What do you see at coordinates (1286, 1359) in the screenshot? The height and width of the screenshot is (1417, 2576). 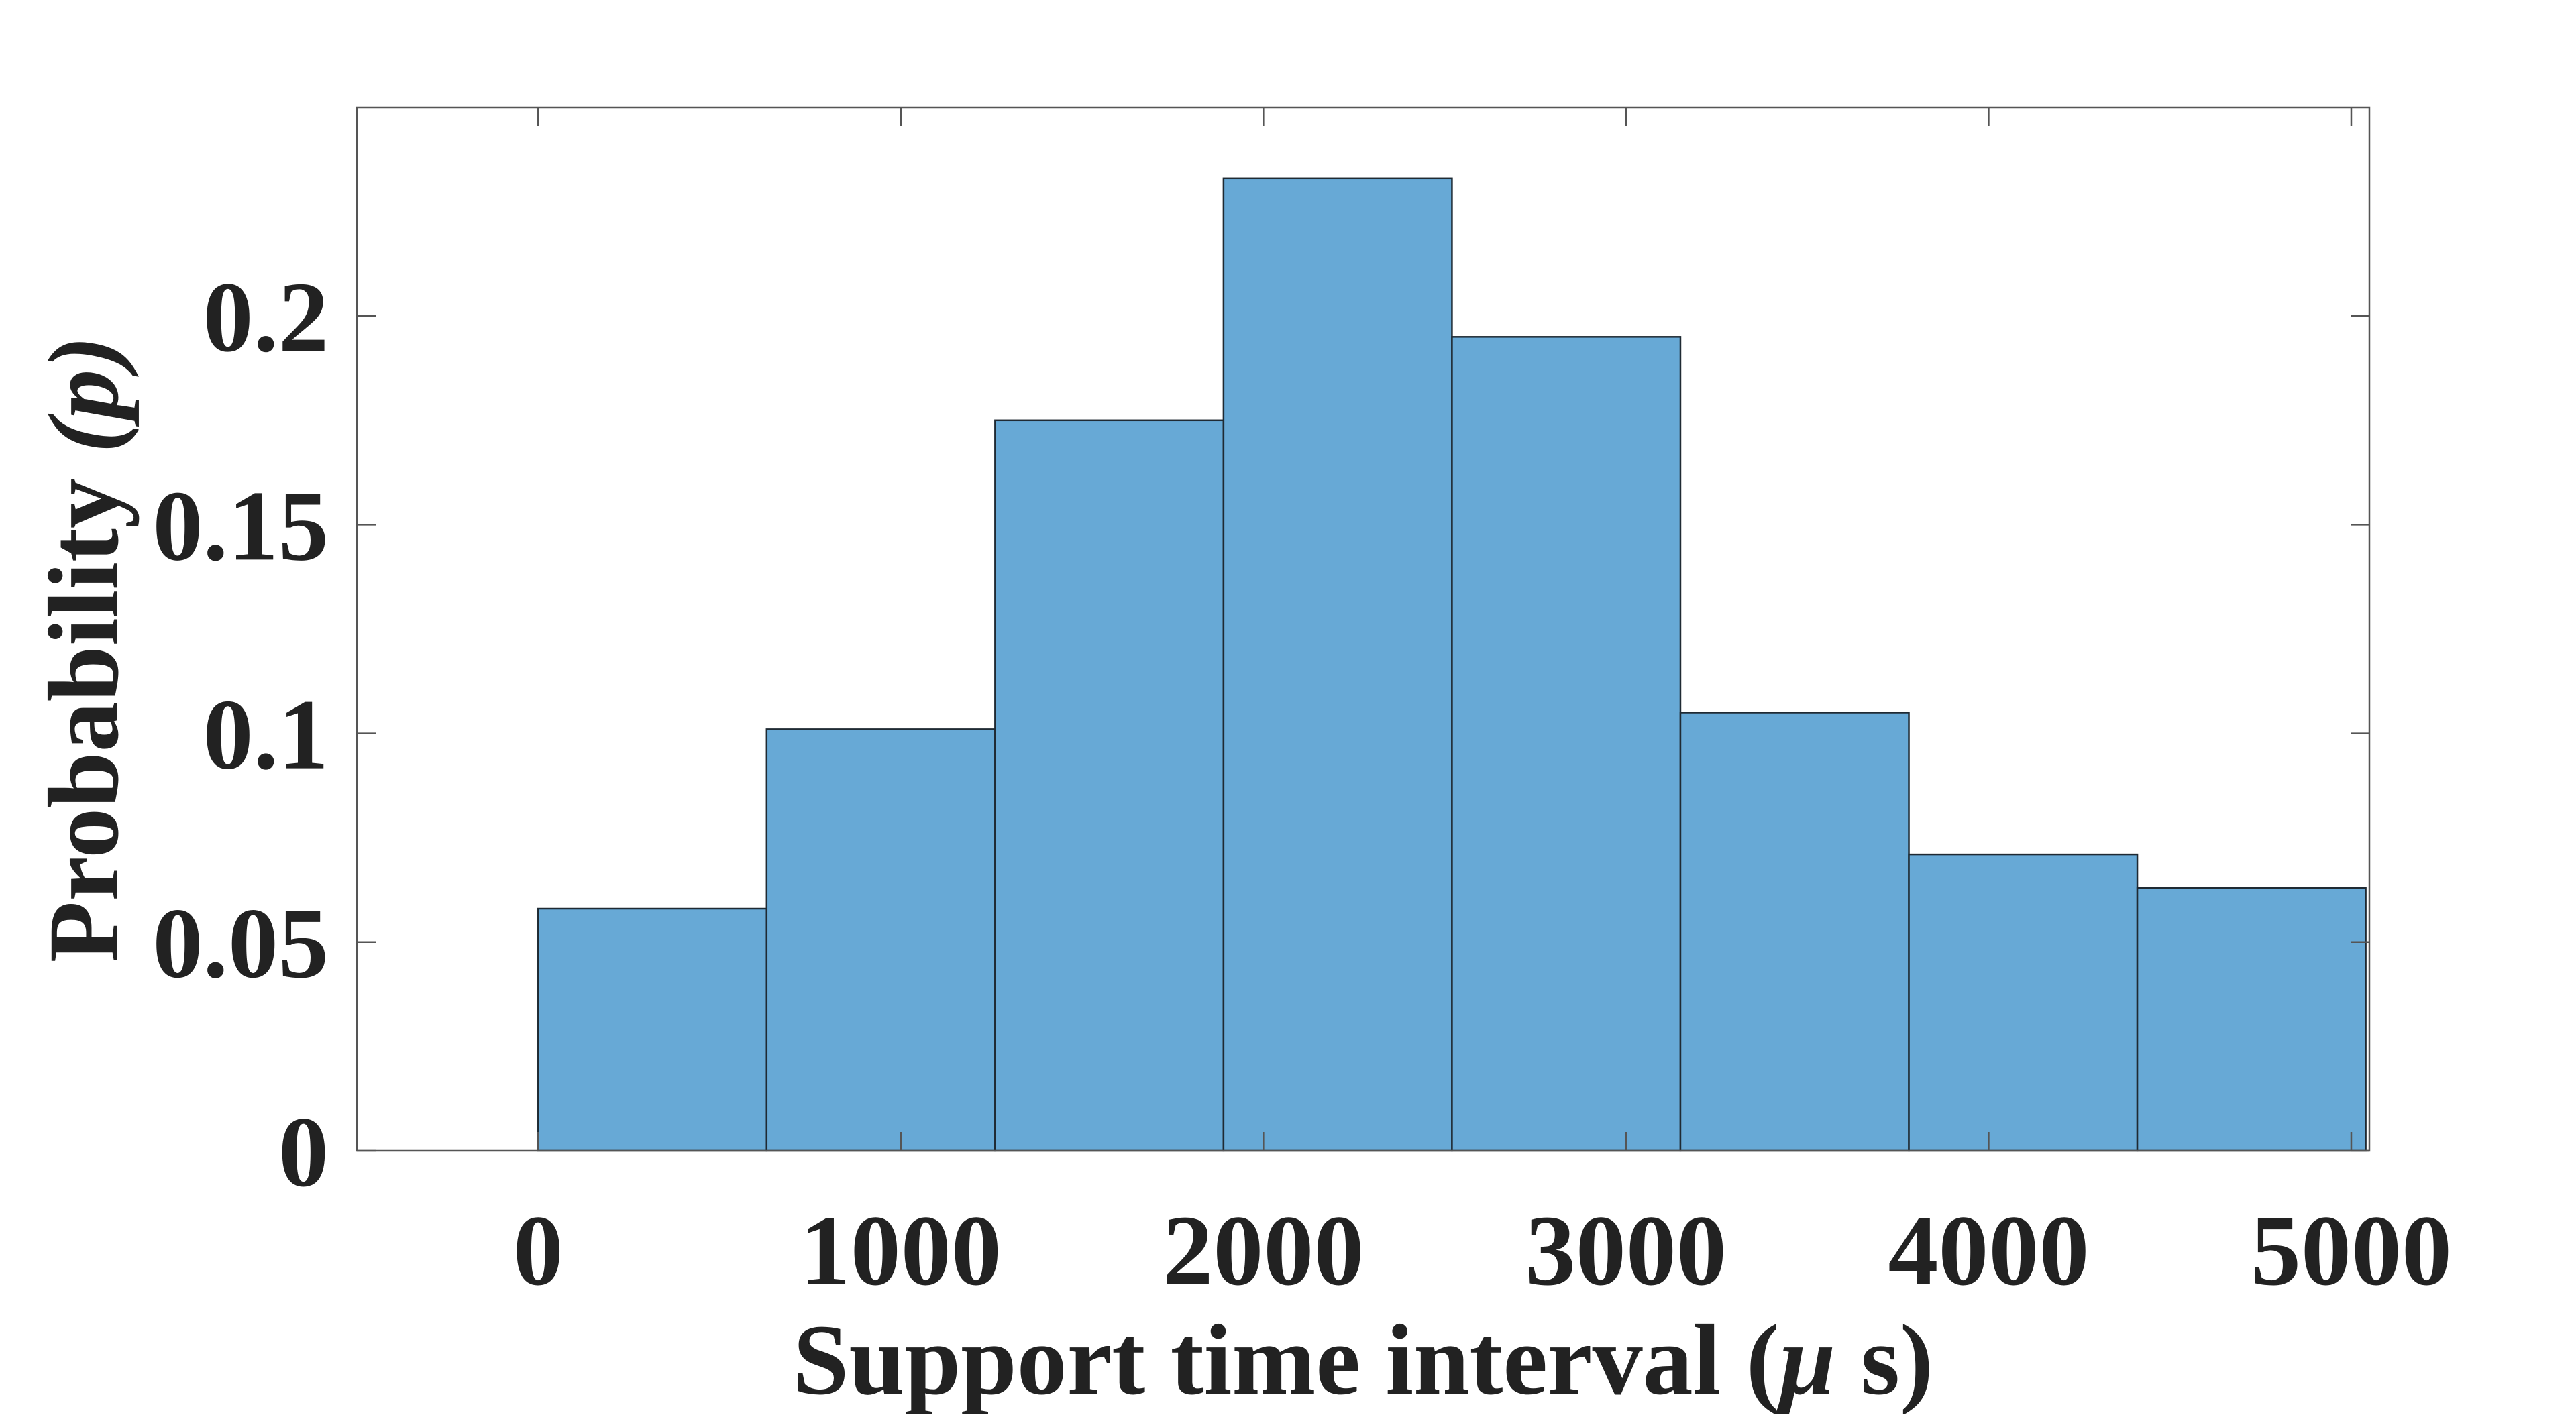 I see `x-axis-label-text: Support time interval (` at bounding box center [1286, 1359].